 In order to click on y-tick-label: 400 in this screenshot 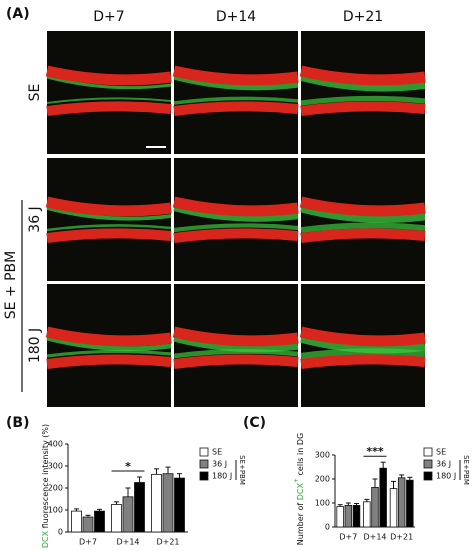, I will do `click(55, 444)`.